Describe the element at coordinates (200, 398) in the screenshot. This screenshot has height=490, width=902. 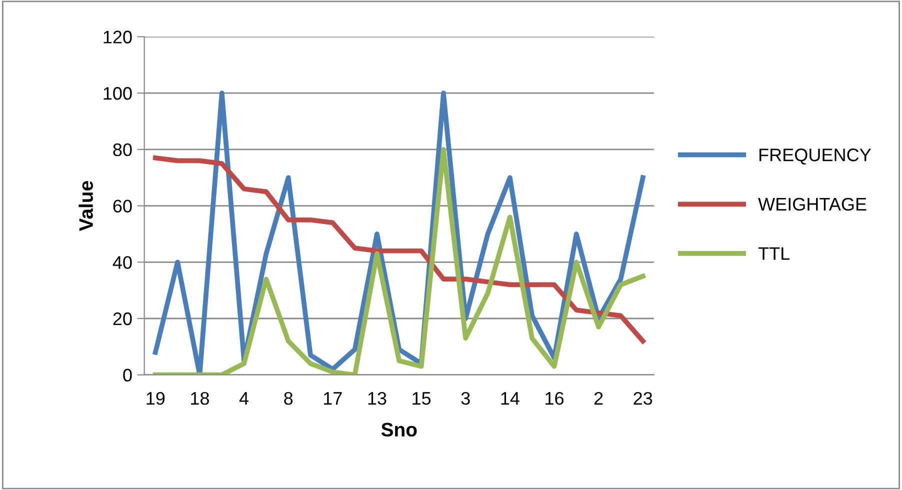
I see `x-tick-label: 18` at that location.